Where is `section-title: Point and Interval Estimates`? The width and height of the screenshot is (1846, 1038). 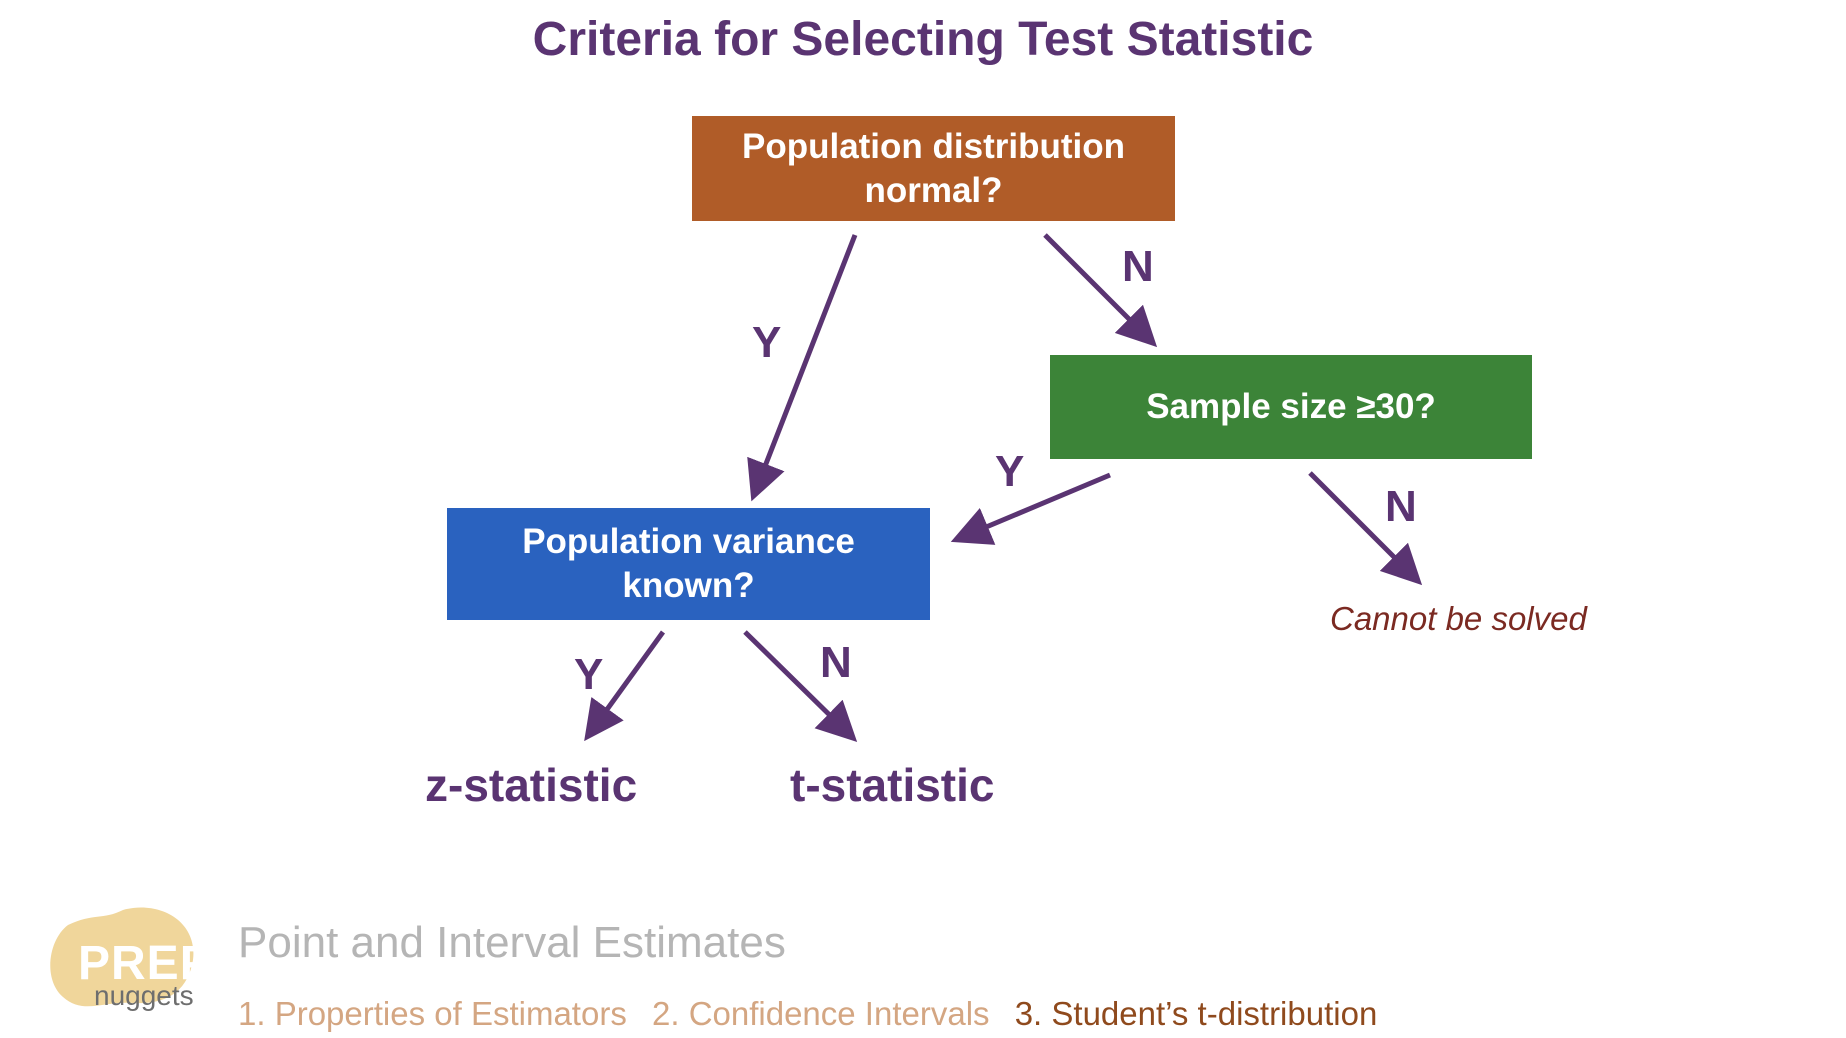 section-title: Point and Interval Estimates is located at coordinates (512, 942).